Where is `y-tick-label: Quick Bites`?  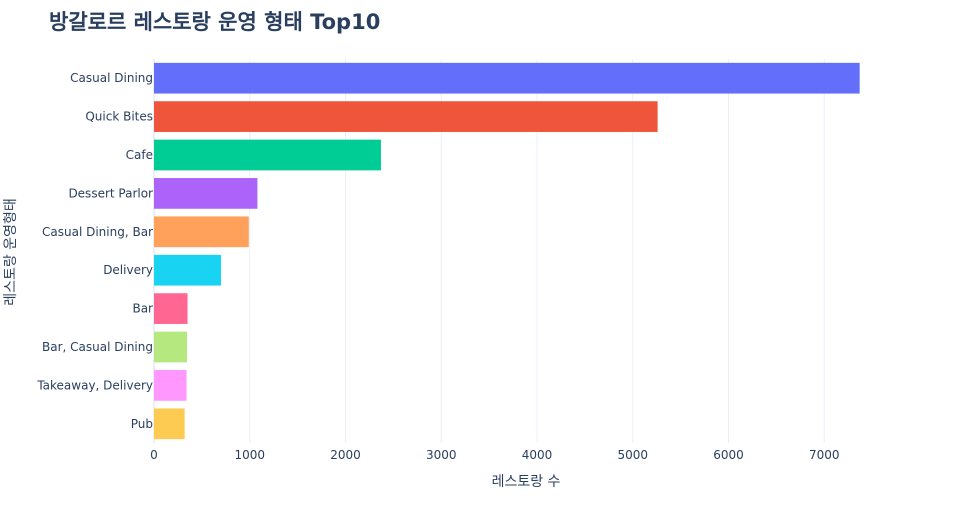 y-tick-label: Quick Bites is located at coordinates (119, 117).